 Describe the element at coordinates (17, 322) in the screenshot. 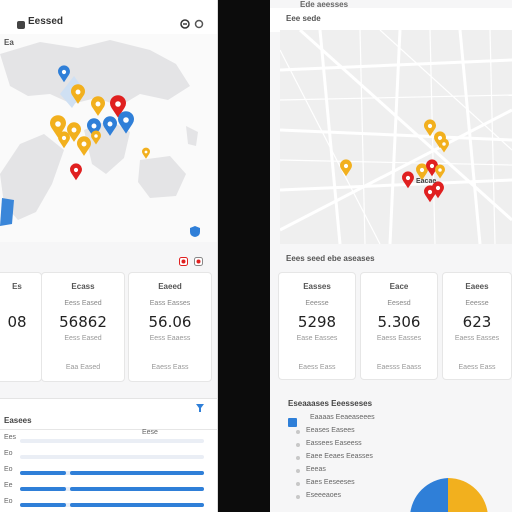

I see `stat-value: 08` at that location.